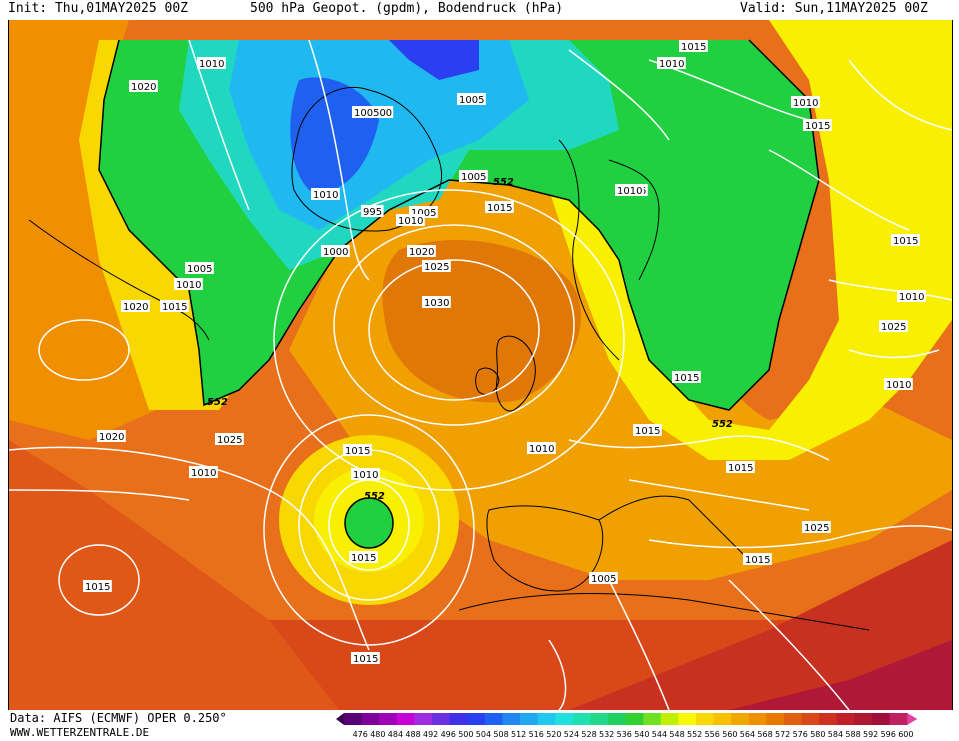 This screenshot has height=741, width=959. I want to click on colorbar-tick-label: 516, so click(536, 734).